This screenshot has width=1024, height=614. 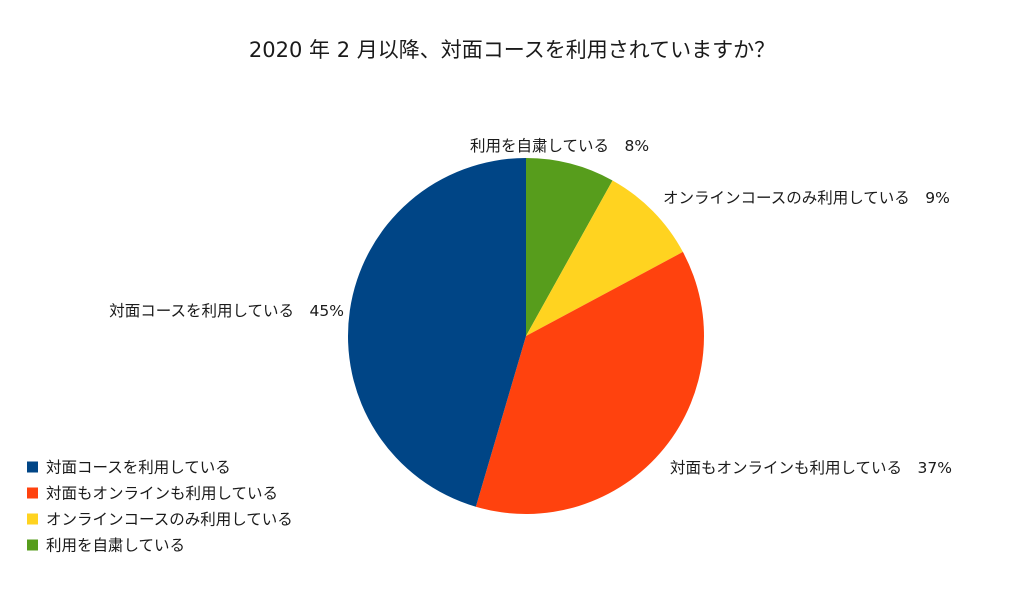 What do you see at coordinates (138, 468) in the screenshot?
I see `legend-item-label: 対面コースを利用している` at bounding box center [138, 468].